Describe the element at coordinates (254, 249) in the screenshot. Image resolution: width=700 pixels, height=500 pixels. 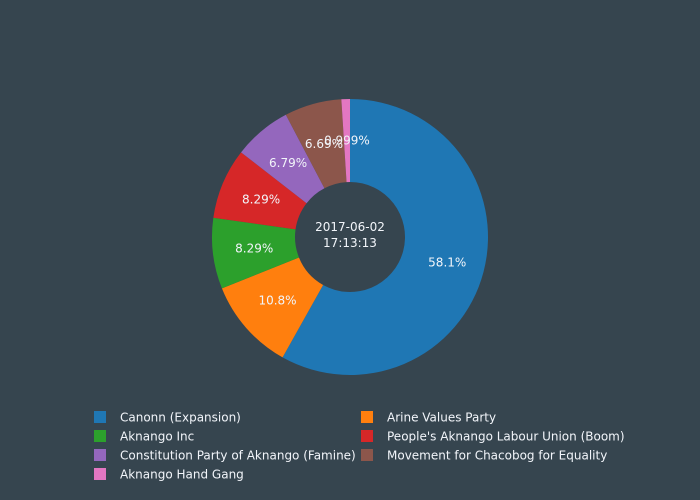
I see `pie-slice-label-2: 8.29%` at that location.